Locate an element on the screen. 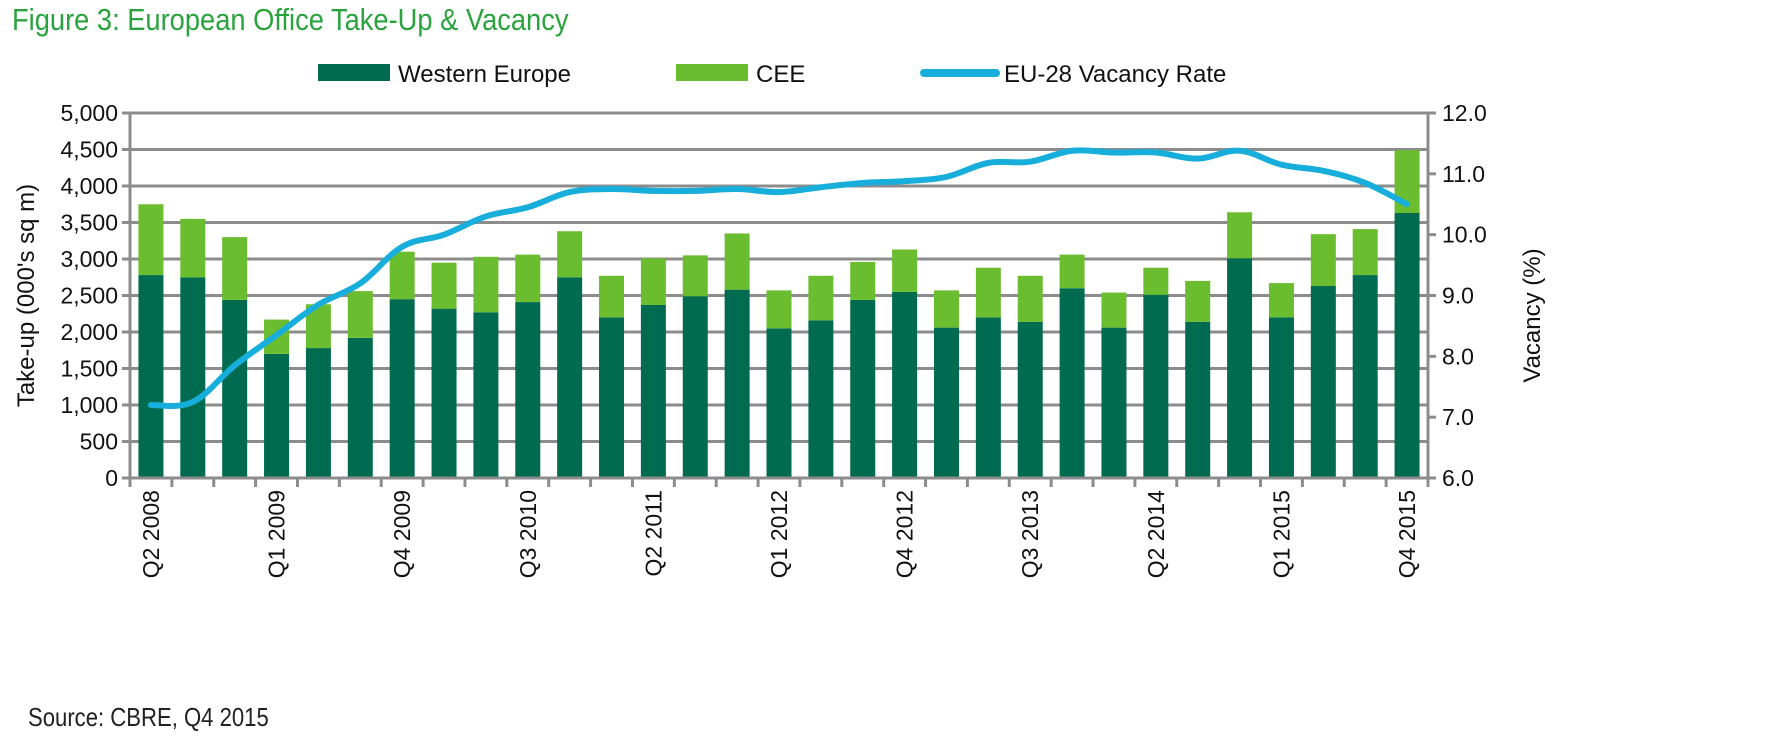  x-tick-label: Q1 2015 is located at coordinates (1281, 534).